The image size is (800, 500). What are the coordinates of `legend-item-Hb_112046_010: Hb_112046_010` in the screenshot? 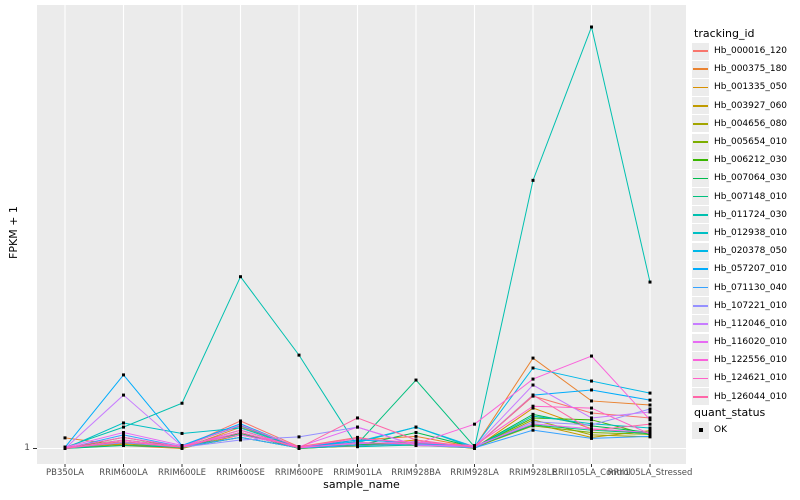 It's located at (745, 324).